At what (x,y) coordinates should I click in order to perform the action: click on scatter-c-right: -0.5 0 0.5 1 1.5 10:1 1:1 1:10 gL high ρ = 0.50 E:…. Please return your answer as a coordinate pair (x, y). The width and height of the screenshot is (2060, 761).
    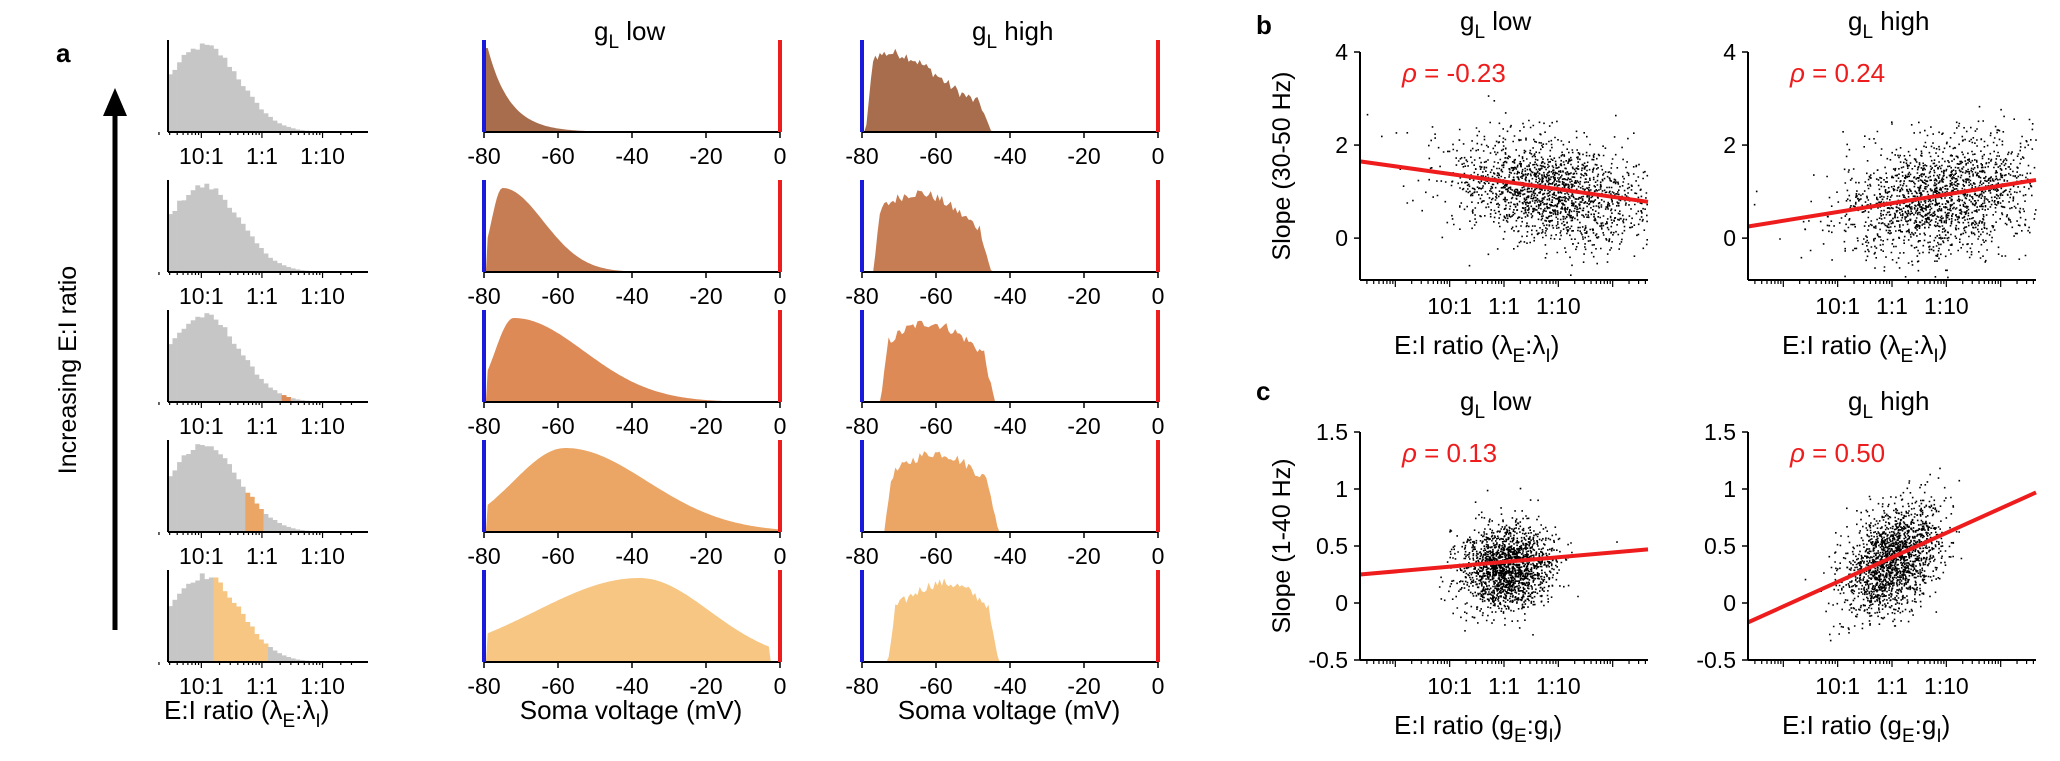
    Looking at the image, I should click on (1866, 566).